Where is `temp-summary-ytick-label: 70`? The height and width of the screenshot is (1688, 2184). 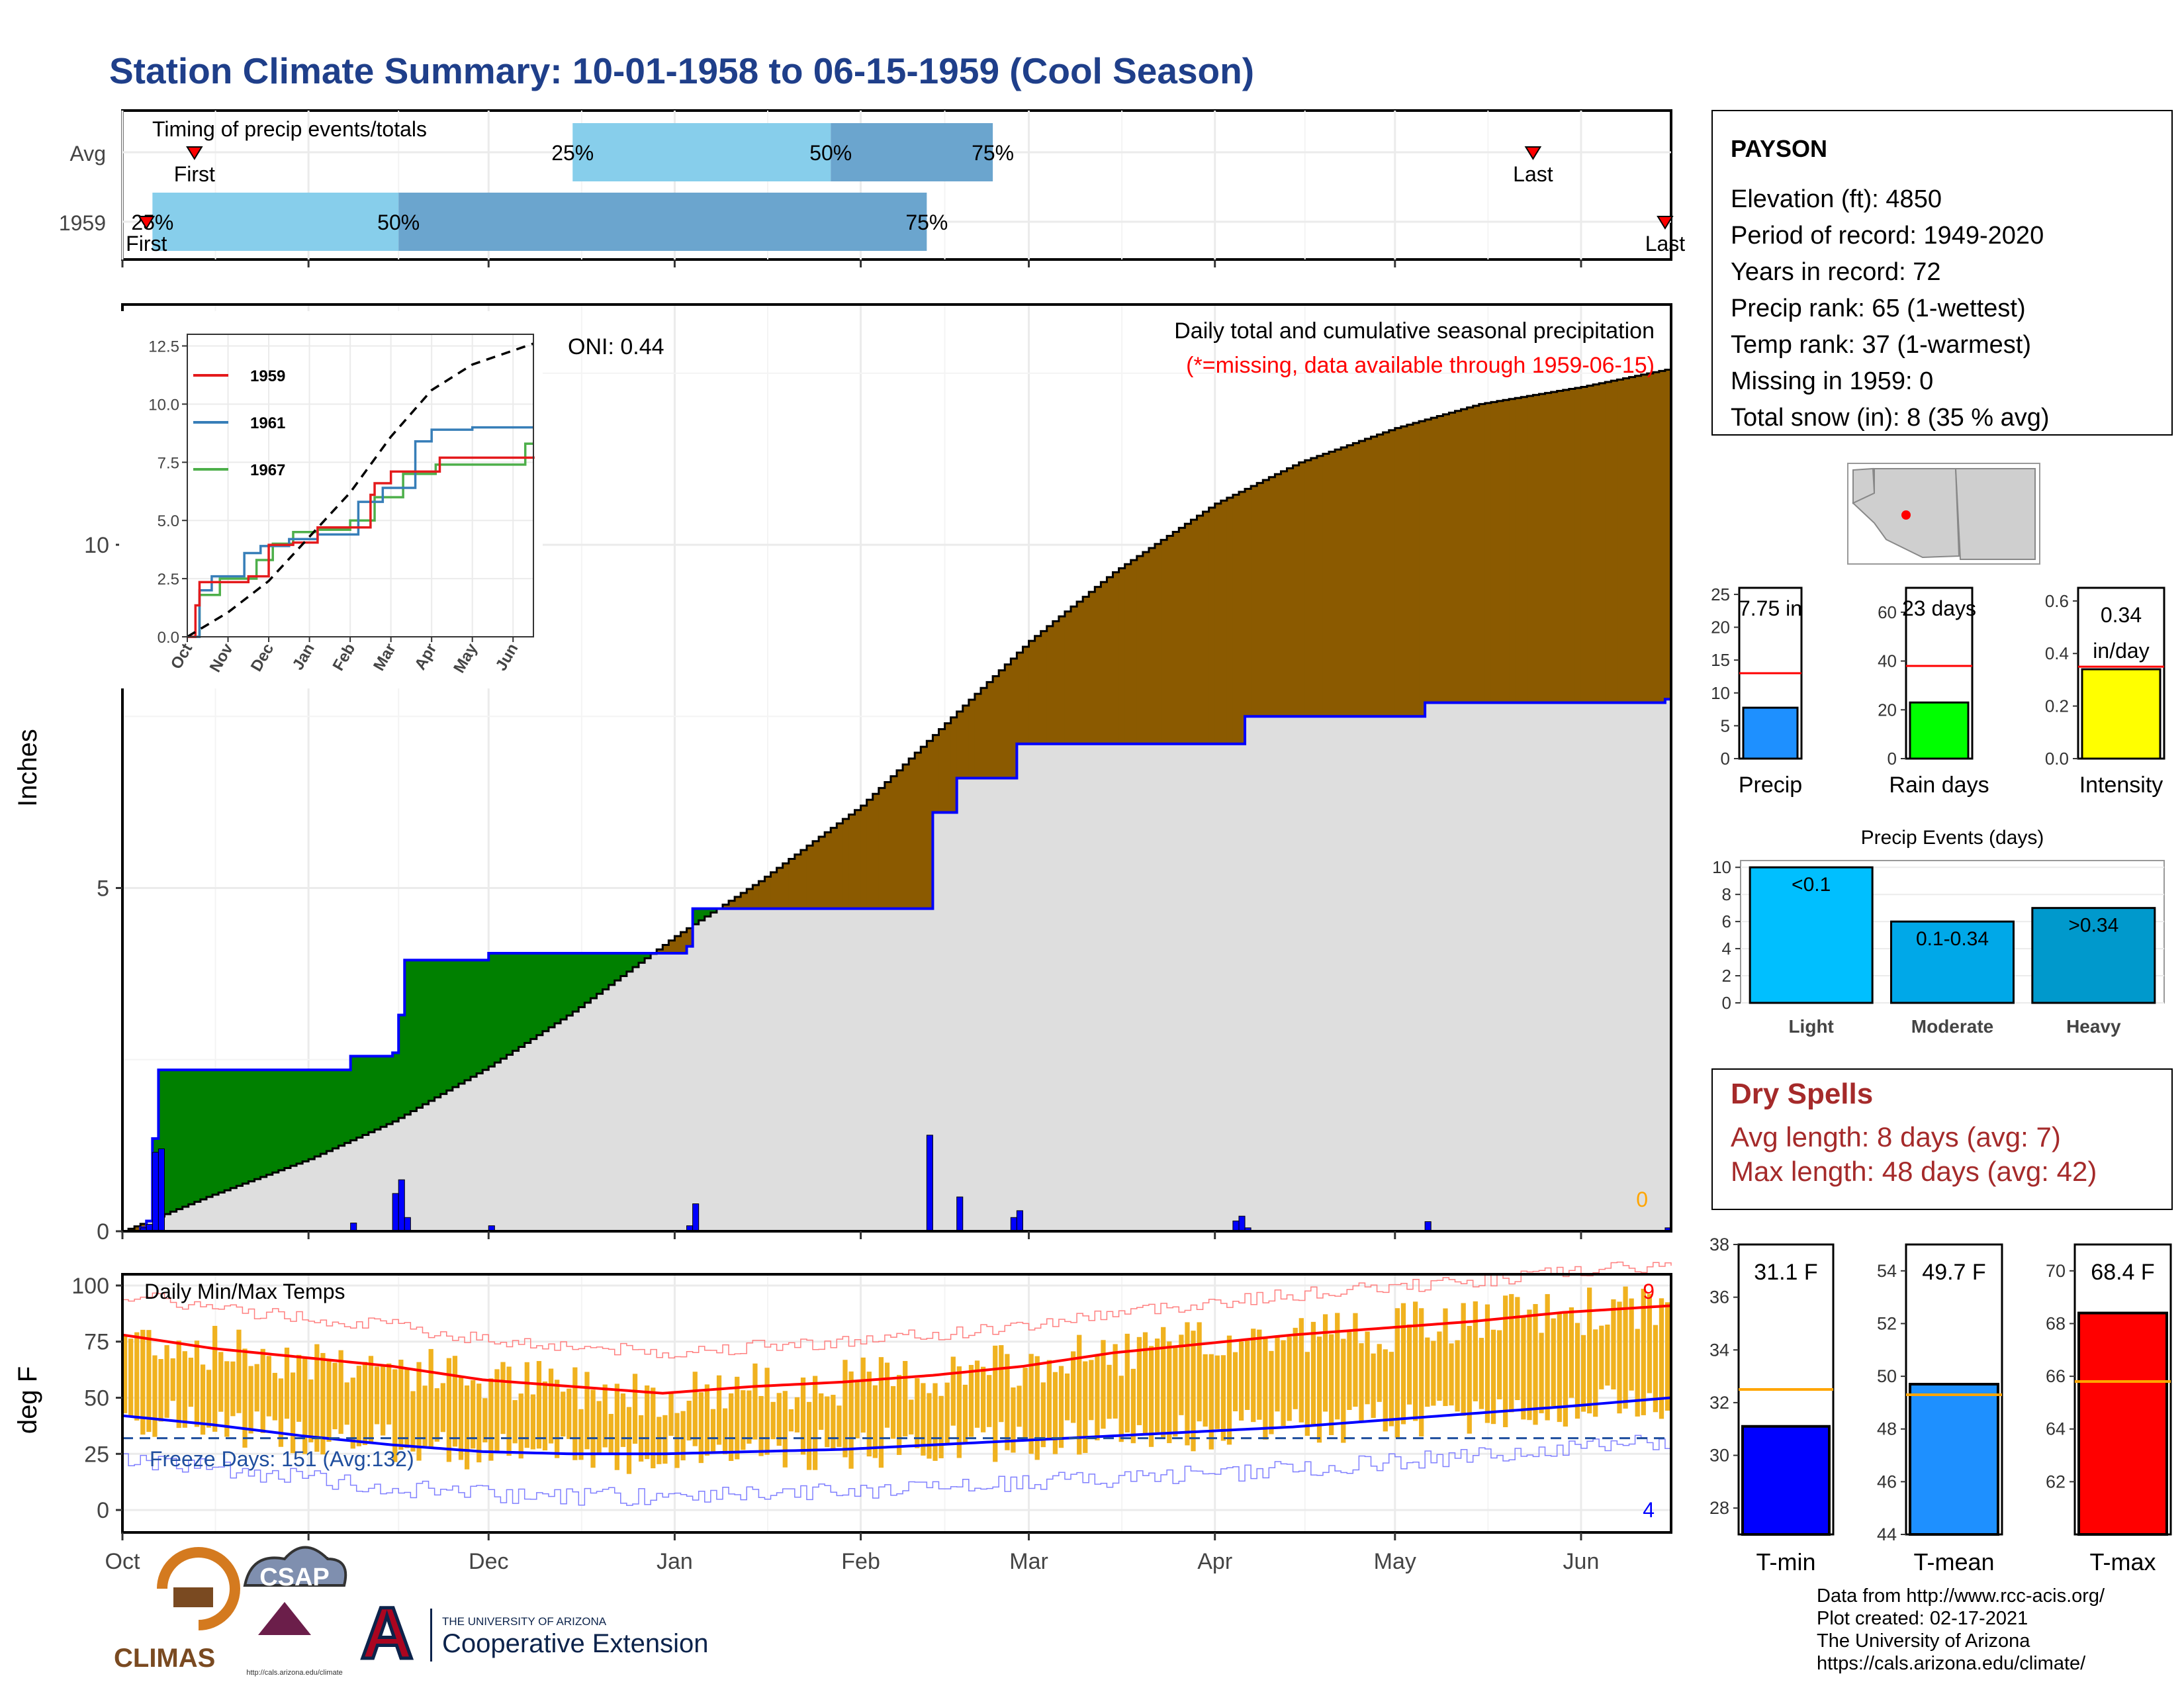 temp-summary-ytick-label: 70 is located at coordinates (2056, 1271).